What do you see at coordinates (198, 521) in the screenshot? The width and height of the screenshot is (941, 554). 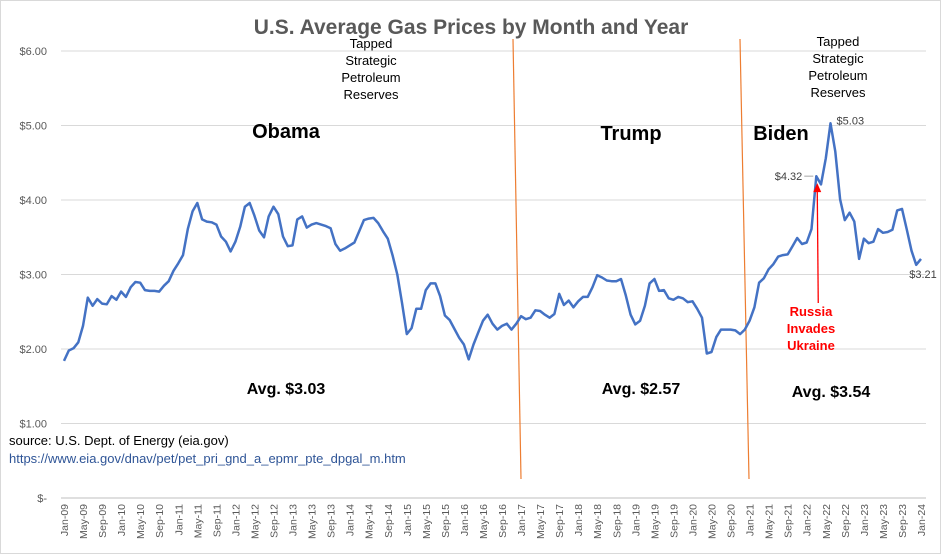 I see `x-tick-label: May-11` at bounding box center [198, 521].